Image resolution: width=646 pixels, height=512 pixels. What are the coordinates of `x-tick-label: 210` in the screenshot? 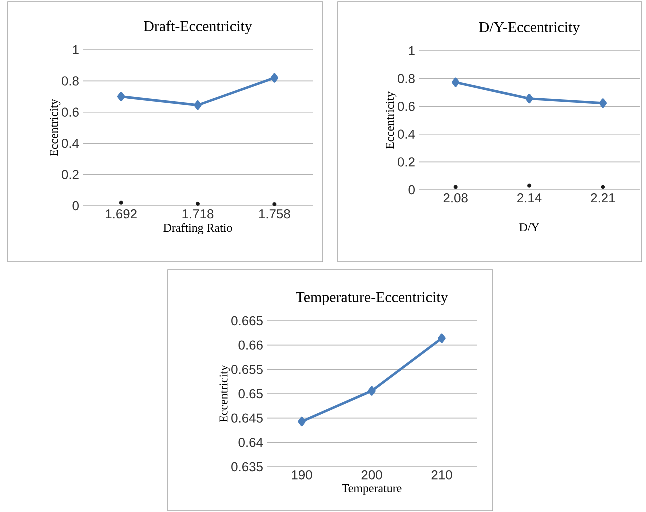 It's located at (442, 475).